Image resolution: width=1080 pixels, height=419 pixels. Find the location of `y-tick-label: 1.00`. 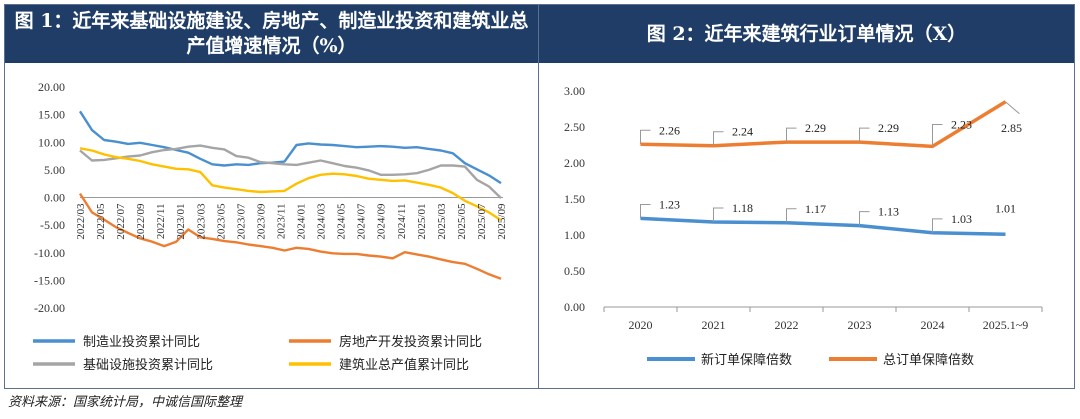

y-tick-label: 1.00 is located at coordinates (574, 235).